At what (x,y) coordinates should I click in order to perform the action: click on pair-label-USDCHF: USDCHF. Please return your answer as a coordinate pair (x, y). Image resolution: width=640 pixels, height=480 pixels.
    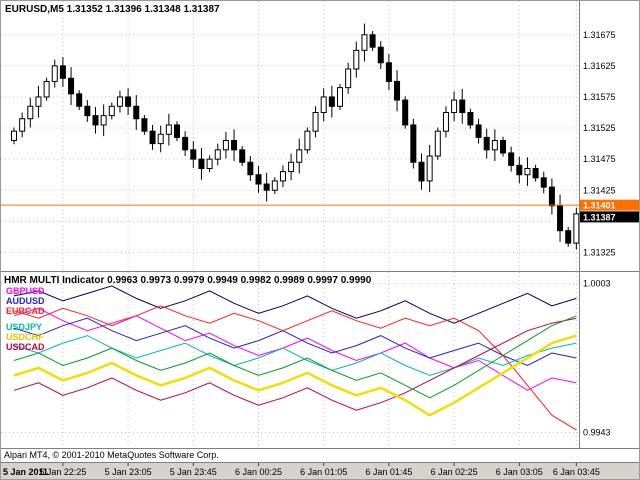
    Looking at the image, I should click on (25, 337).